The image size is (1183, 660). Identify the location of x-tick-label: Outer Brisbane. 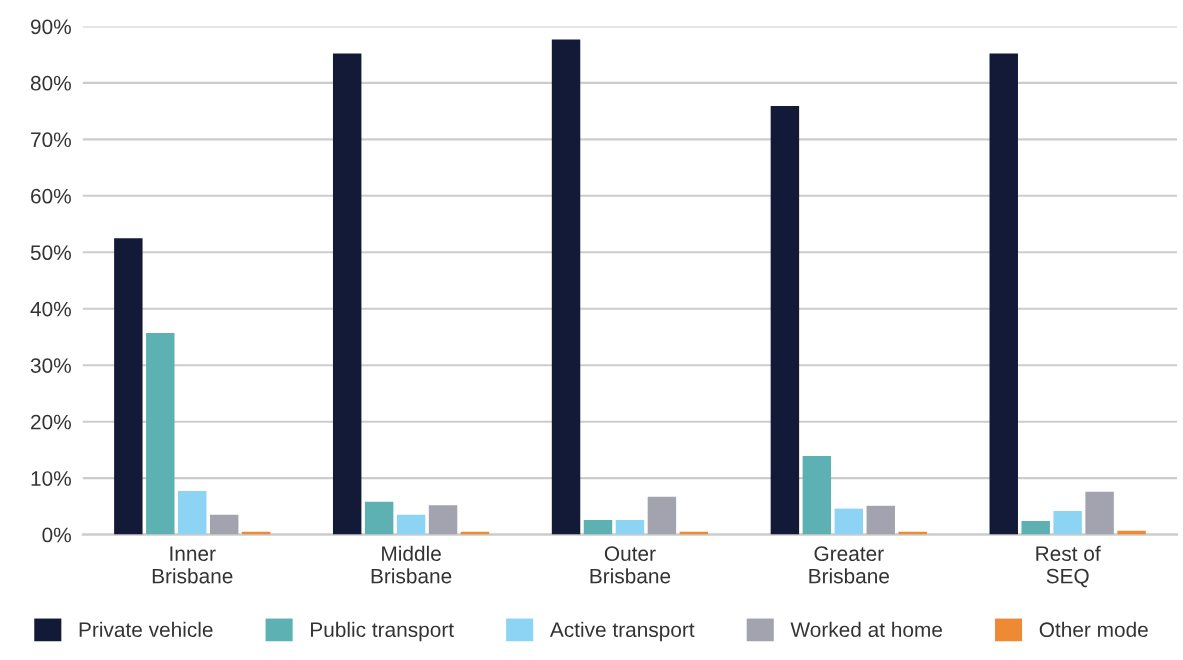
(630, 565).